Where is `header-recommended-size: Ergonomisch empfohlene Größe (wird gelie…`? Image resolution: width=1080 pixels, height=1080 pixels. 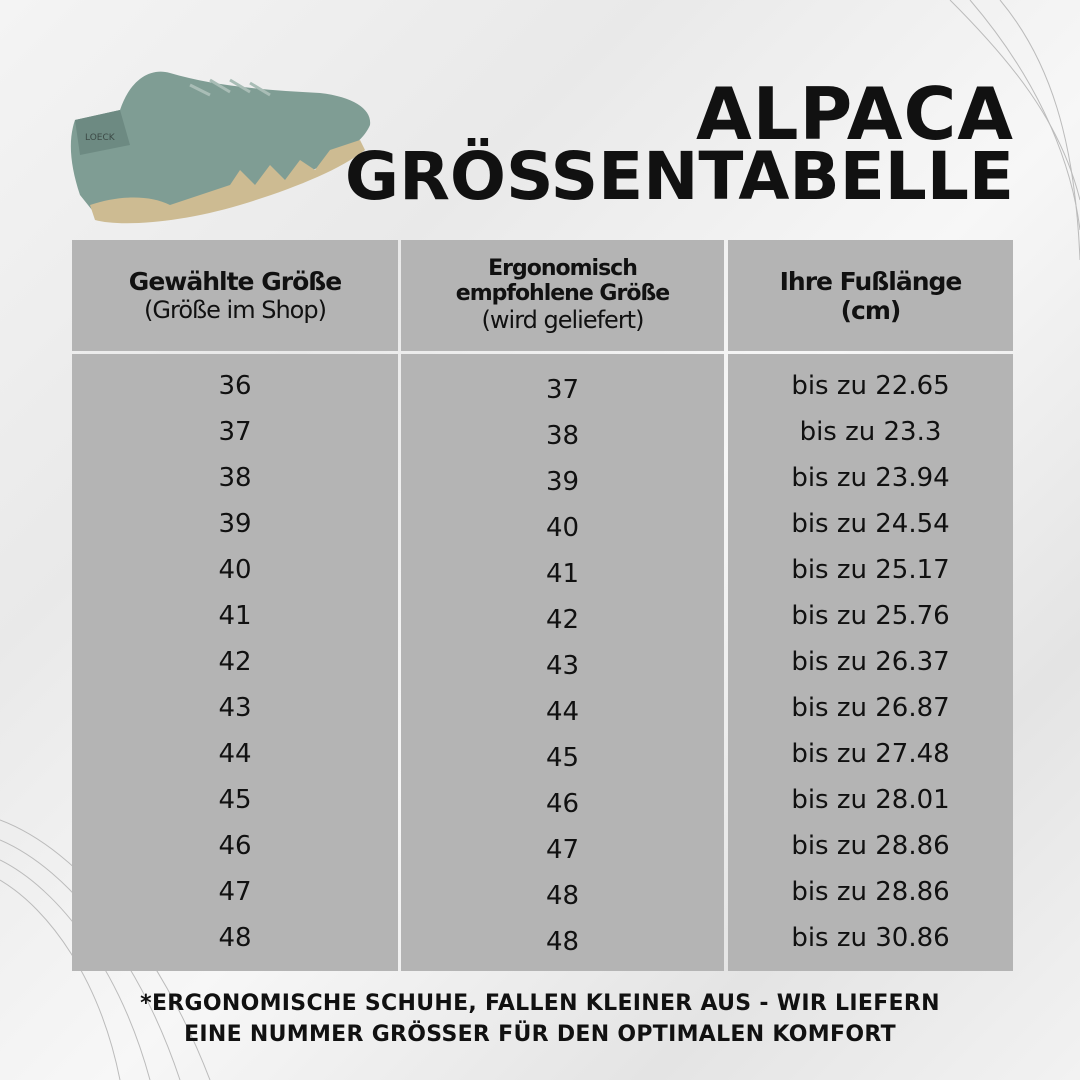
header-recommended-size: Ergonomisch empfohlene Größe (wird gelie… is located at coordinates (562, 295).